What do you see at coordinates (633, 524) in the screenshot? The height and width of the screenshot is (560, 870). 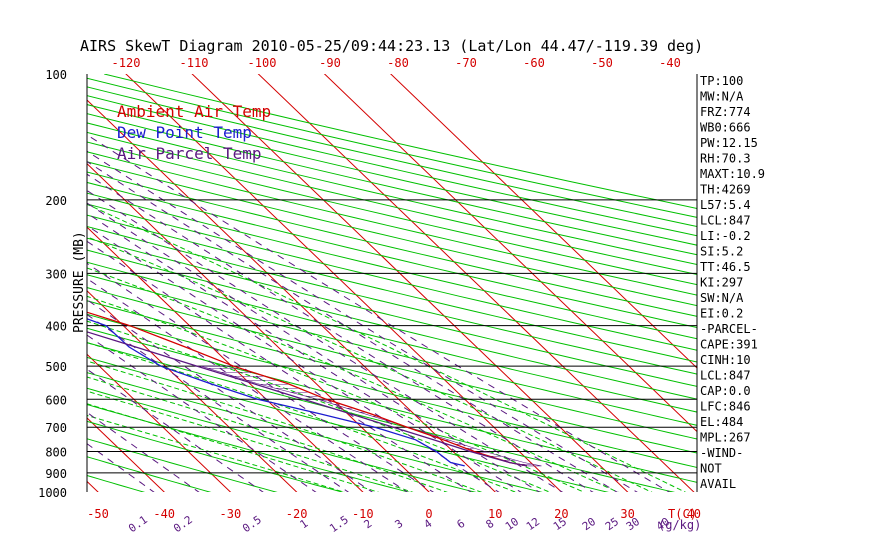 I see `mixing-ratio-label: 30` at bounding box center [633, 524].